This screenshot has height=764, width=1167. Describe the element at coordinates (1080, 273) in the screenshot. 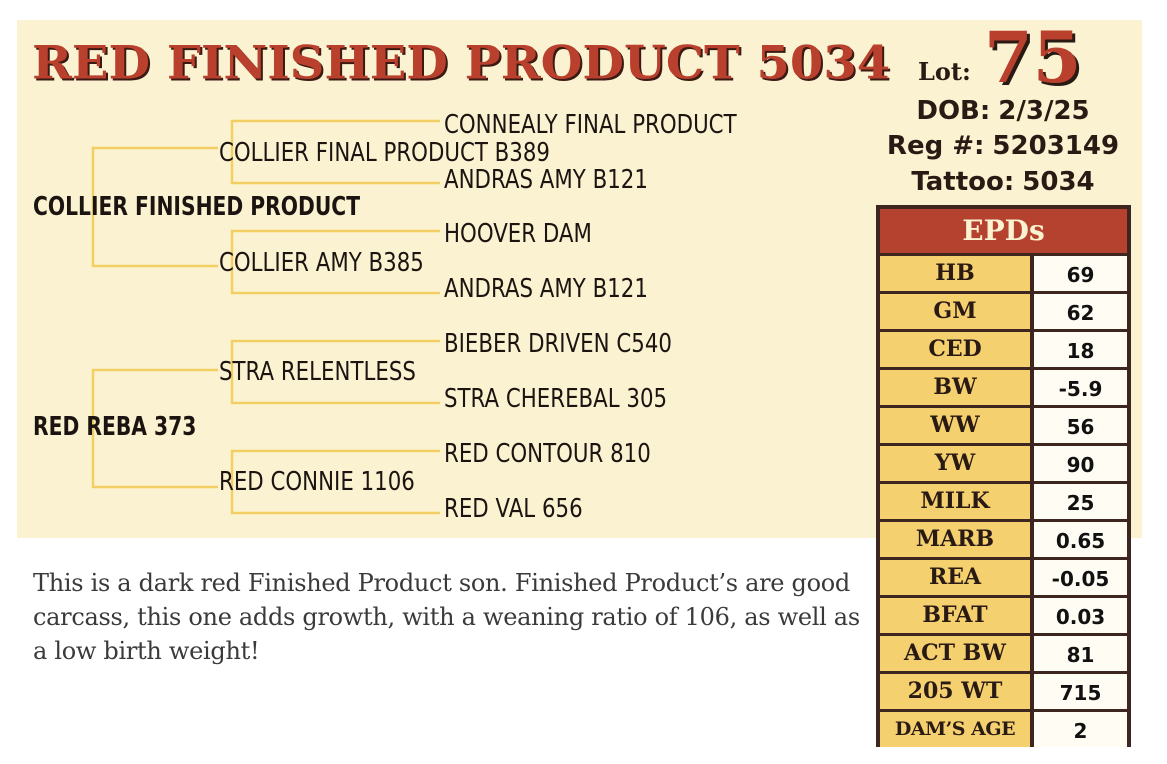

I see `epd-value: 69` at that location.